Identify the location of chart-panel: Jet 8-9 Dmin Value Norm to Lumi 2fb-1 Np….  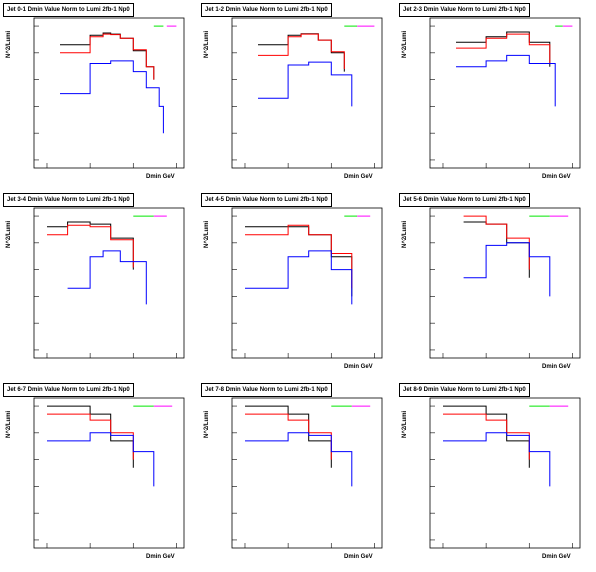
(495, 475).